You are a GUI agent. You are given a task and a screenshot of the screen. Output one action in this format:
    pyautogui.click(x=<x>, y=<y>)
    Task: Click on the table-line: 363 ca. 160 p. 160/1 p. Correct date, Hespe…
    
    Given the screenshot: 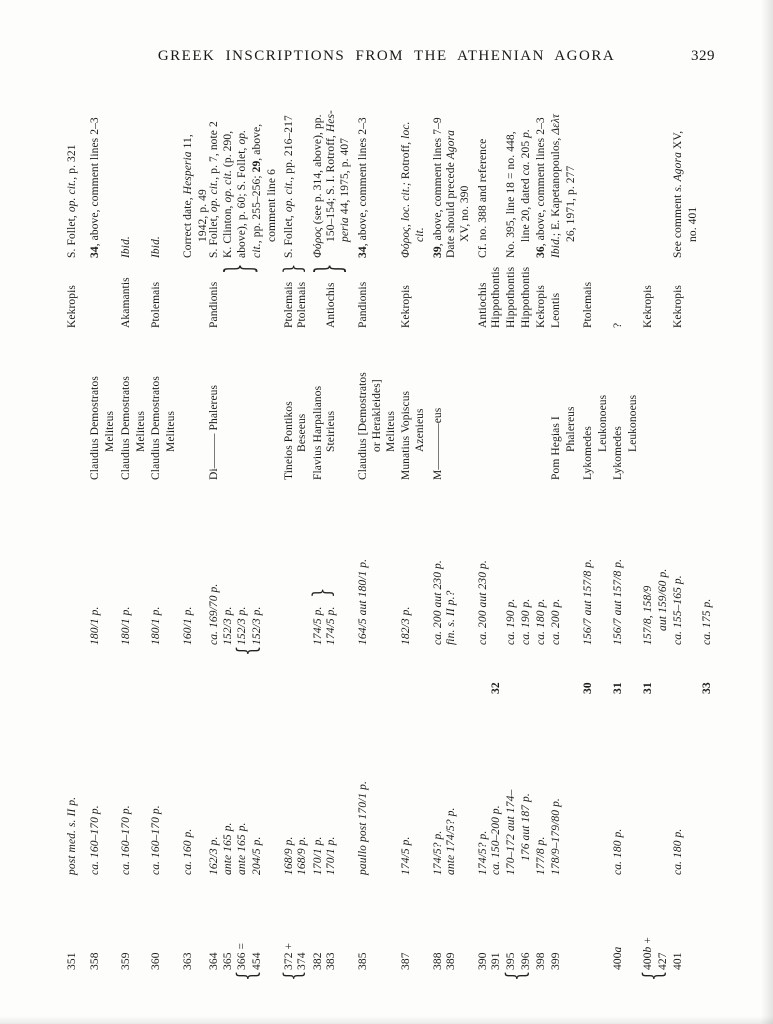 What is the action you would take?
    pyautogui.click(x=188, y=550)
    